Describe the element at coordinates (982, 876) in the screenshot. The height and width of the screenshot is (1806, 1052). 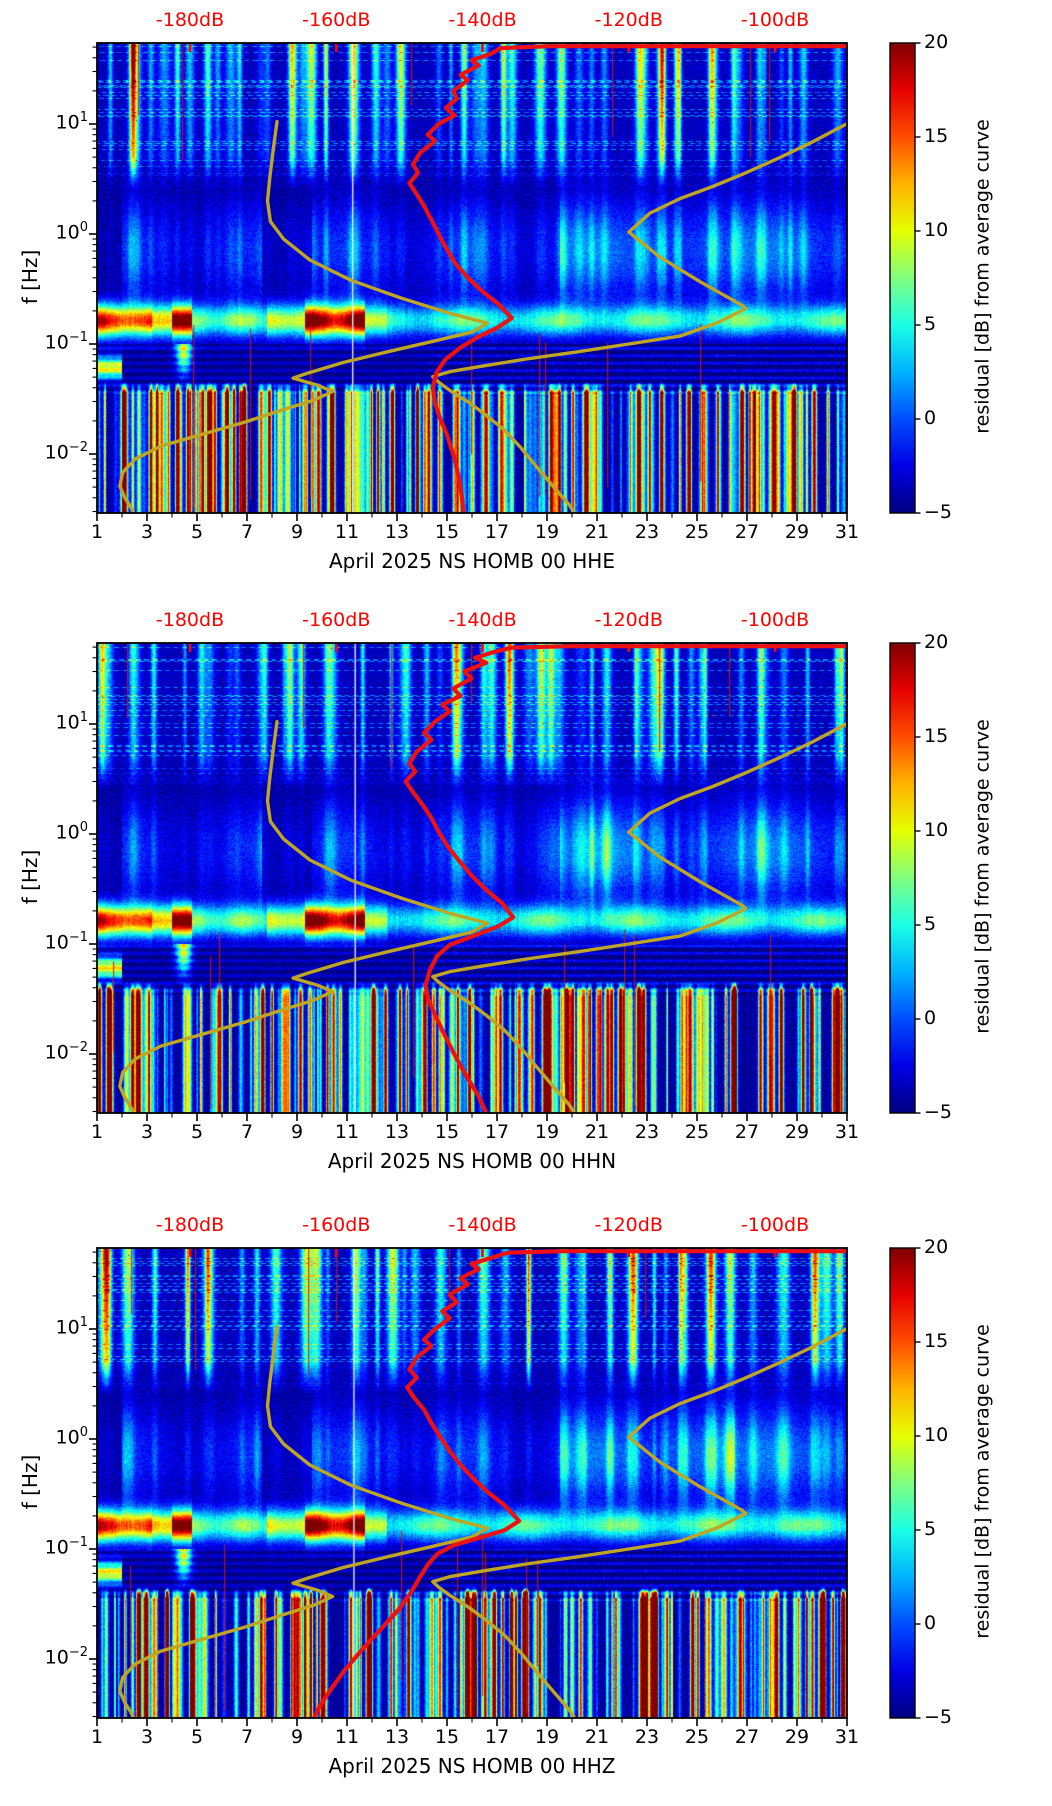
I see `colorbar-label-2: residual [dB] from average curve` at that location.